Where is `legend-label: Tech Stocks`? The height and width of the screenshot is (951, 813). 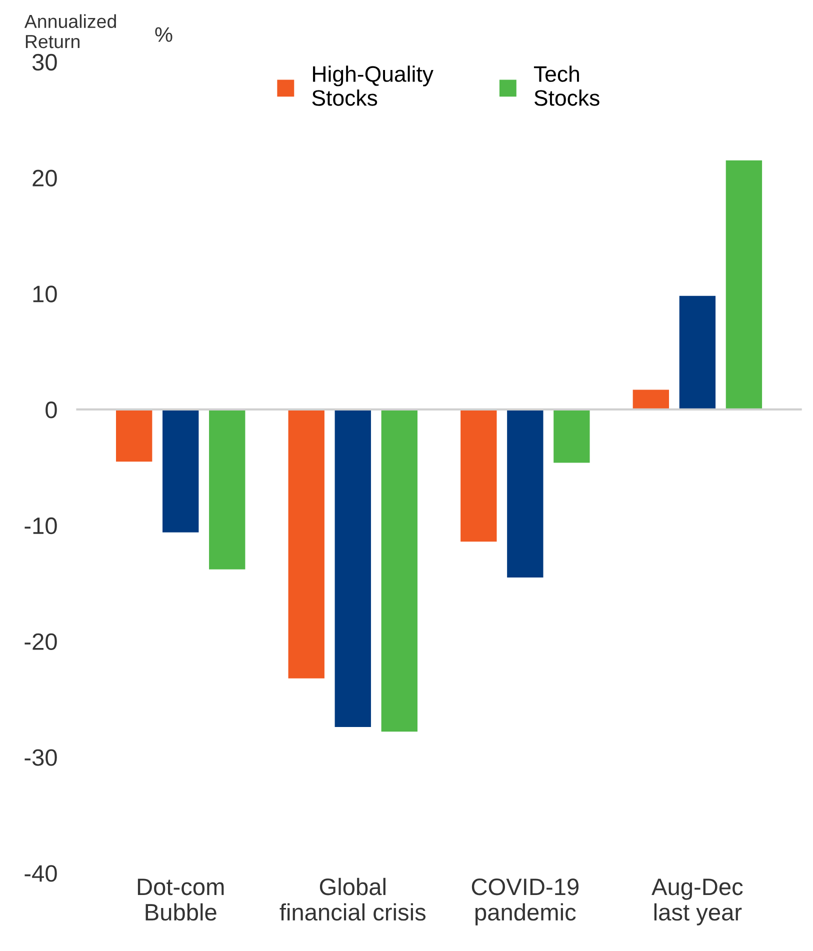 legend-label: Tech Stocks is located at coordinates (567, 86).